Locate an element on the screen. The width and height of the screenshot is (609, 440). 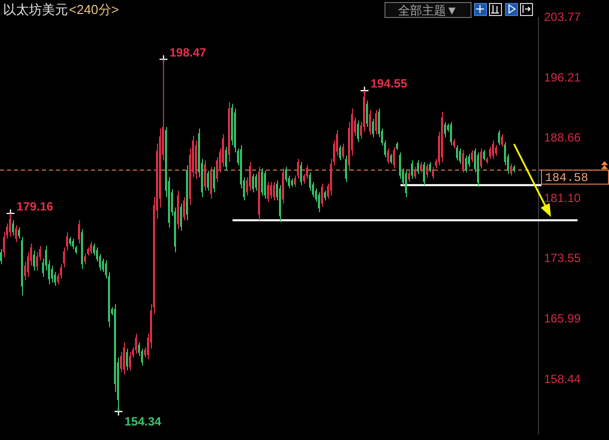
y-tick-label: 165.99 is located at coordinates (563, 319).